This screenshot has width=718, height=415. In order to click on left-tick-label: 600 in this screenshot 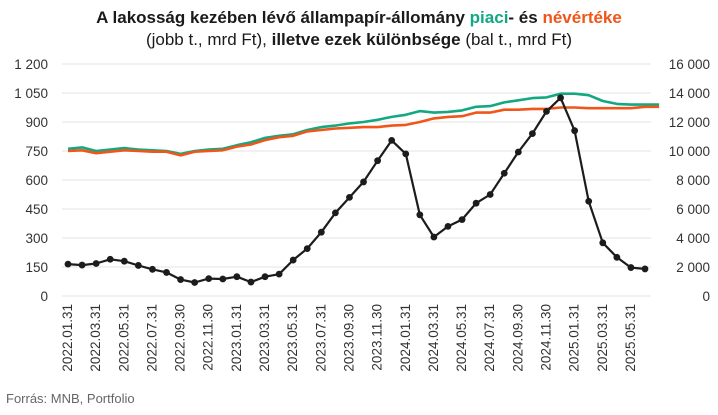, I will do `click(36, 180)`.